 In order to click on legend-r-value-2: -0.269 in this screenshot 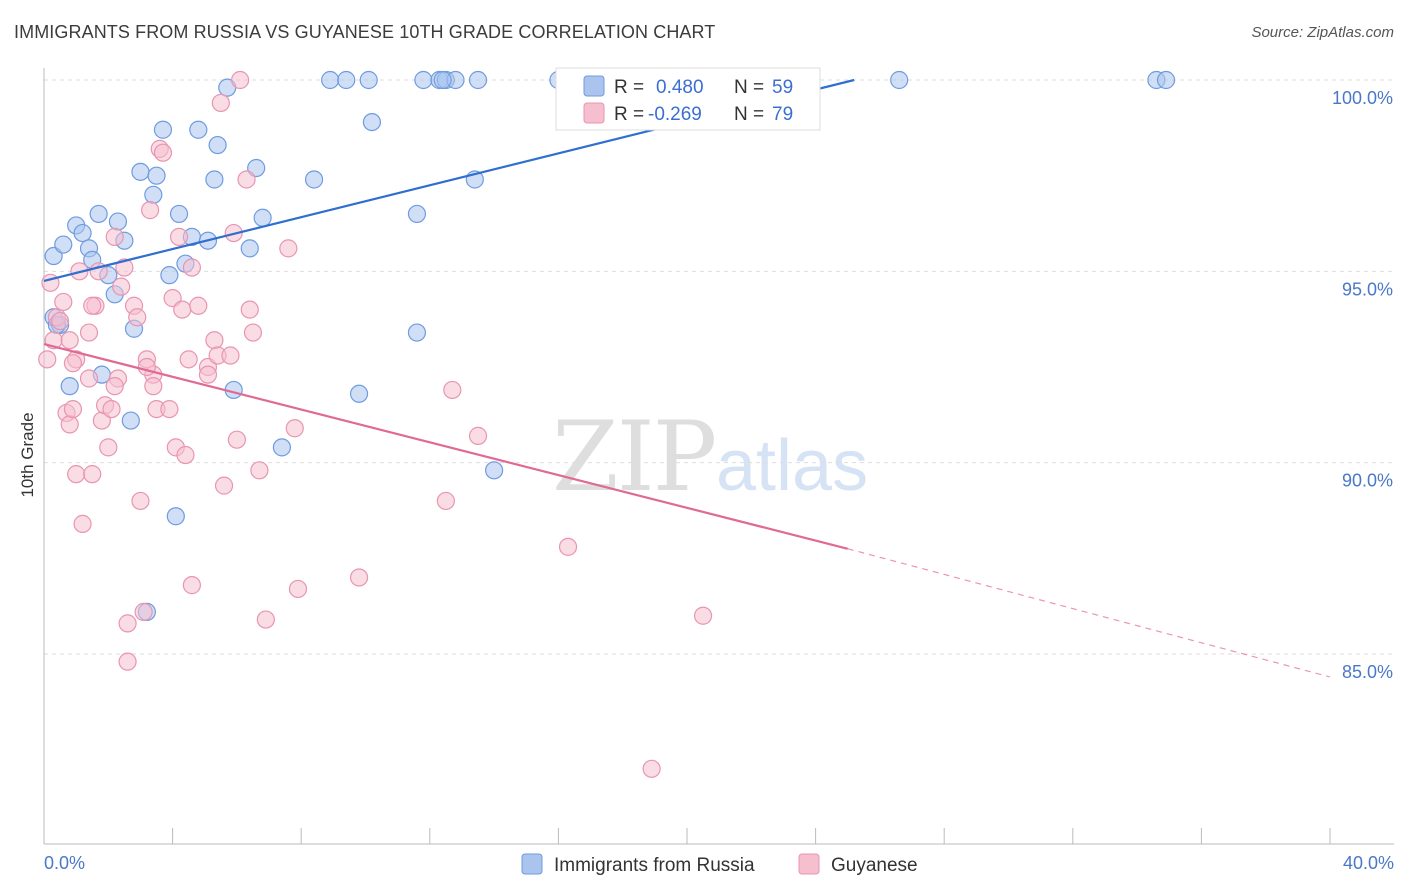, I will do `click(675, 114)`.